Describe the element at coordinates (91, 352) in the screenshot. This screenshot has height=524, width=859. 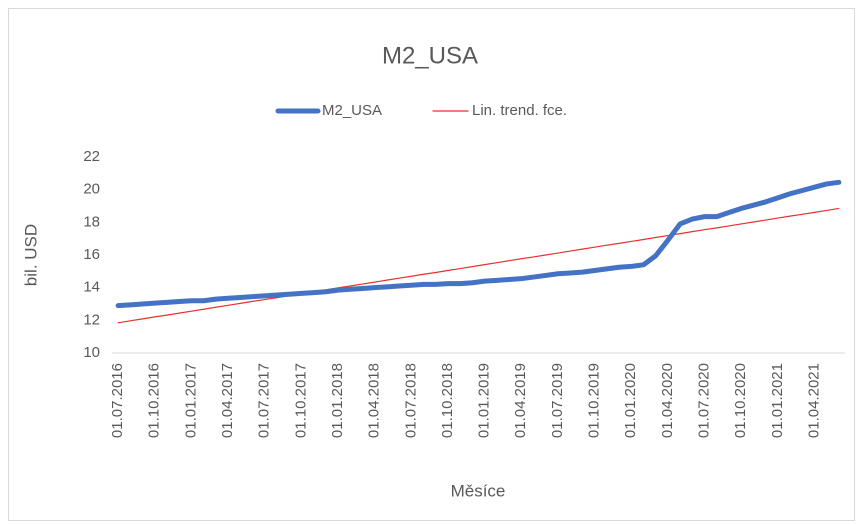
I see `y-tick-label: 10` at that location.